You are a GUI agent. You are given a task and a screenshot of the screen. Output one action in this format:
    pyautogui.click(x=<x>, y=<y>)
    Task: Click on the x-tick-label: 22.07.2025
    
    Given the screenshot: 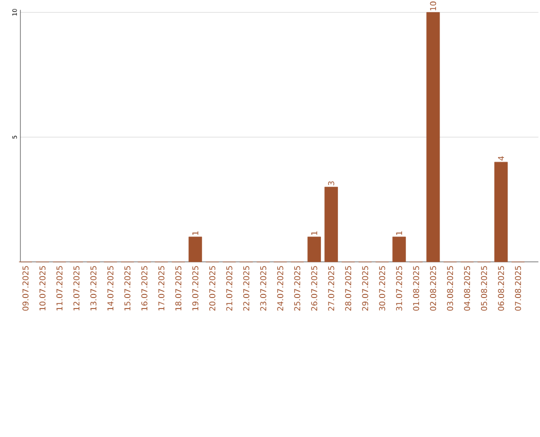 What is the action you would take?
    pyautogui.click(x=246, y=288)
    